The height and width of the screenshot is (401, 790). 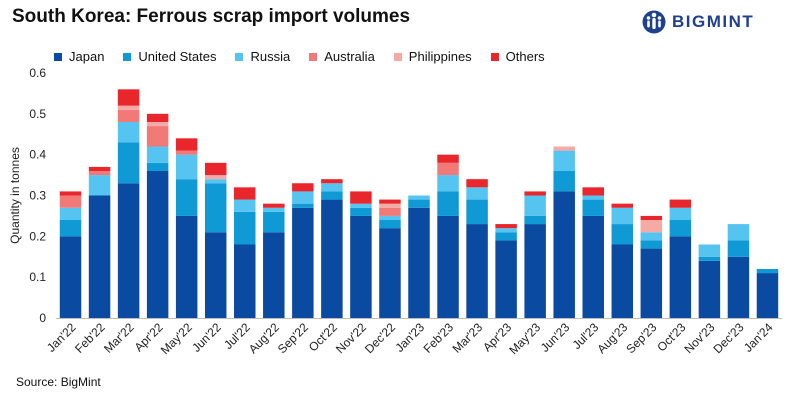 What do you see at coordinates (119, 338) in the screenshot?
I see `x-tick-label: Mar'22` at bounding box center [119, 338].